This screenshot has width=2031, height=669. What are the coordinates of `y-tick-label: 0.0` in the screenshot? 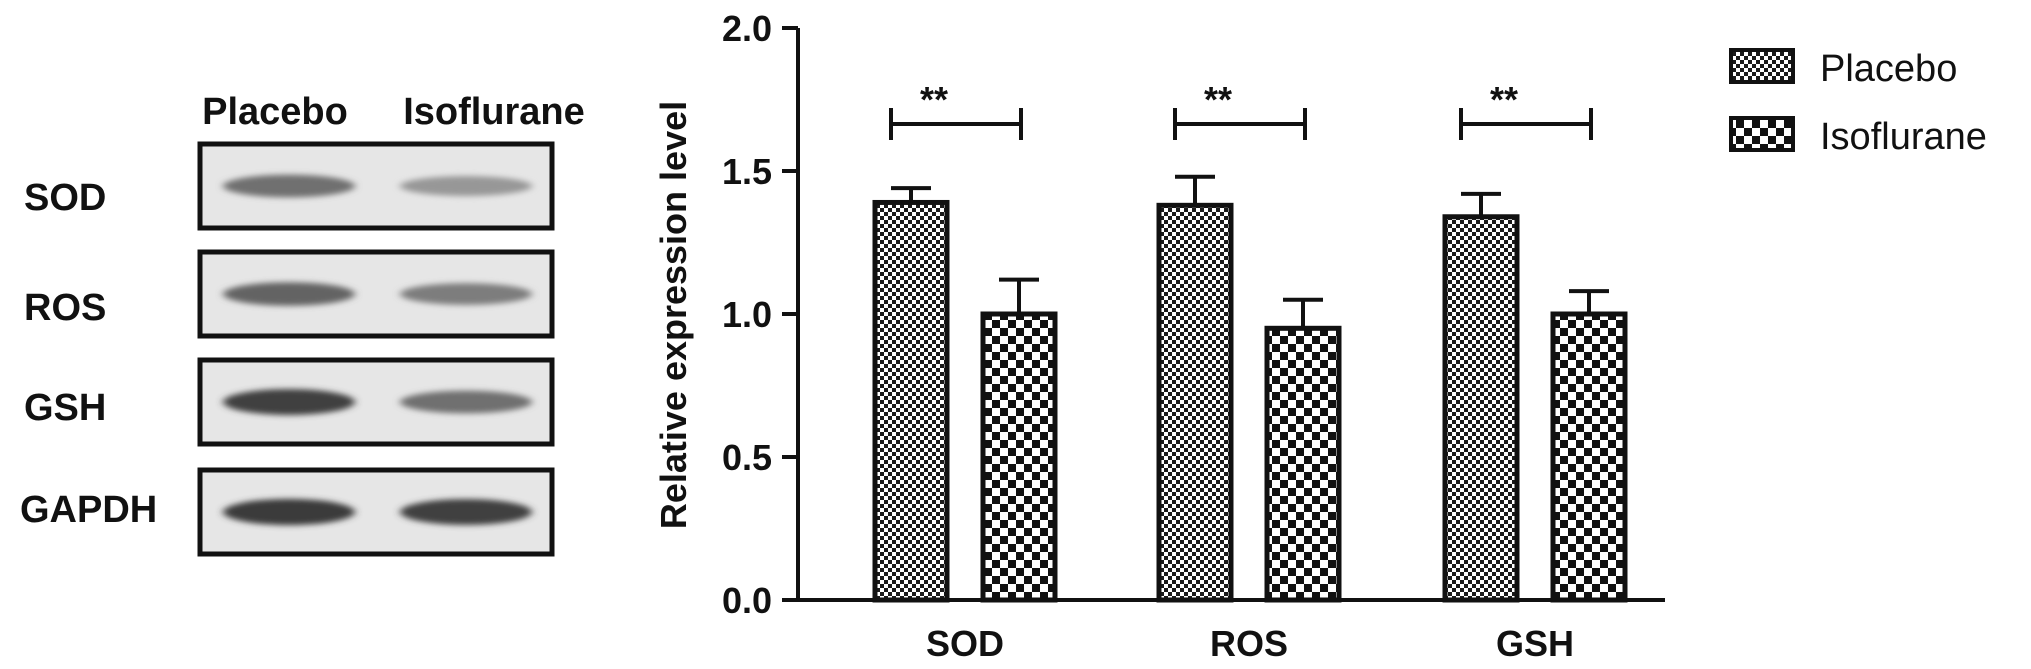 It's located at (747, 600).